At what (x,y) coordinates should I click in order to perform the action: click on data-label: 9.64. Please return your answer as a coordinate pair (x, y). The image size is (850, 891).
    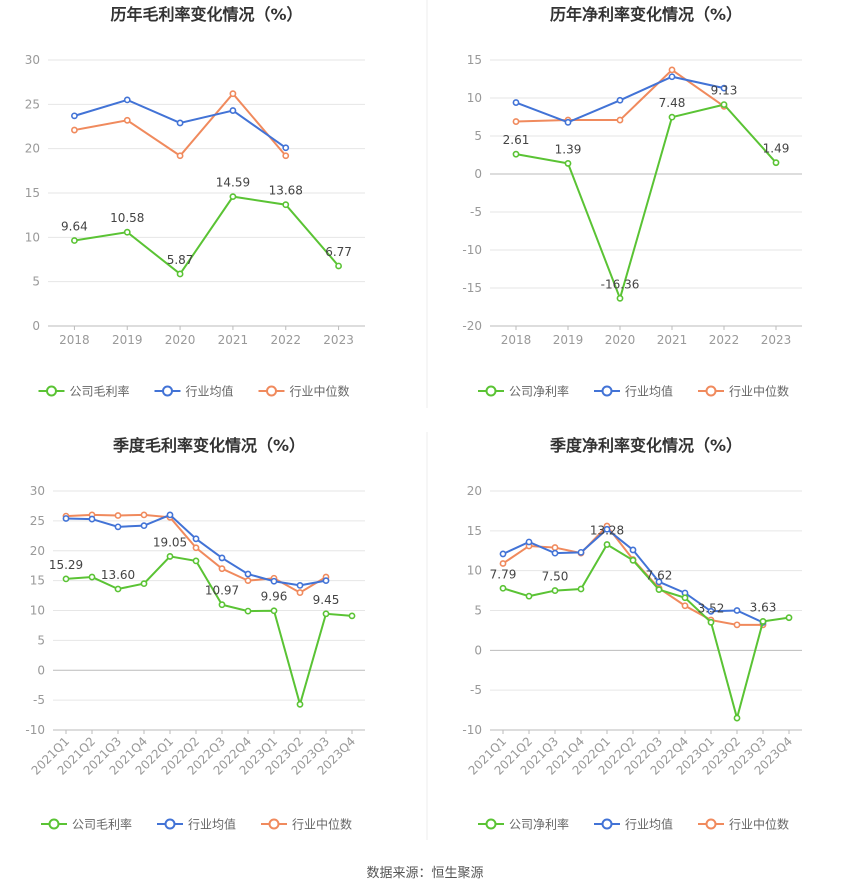
    Looking at the image, I should click on (74, 227).